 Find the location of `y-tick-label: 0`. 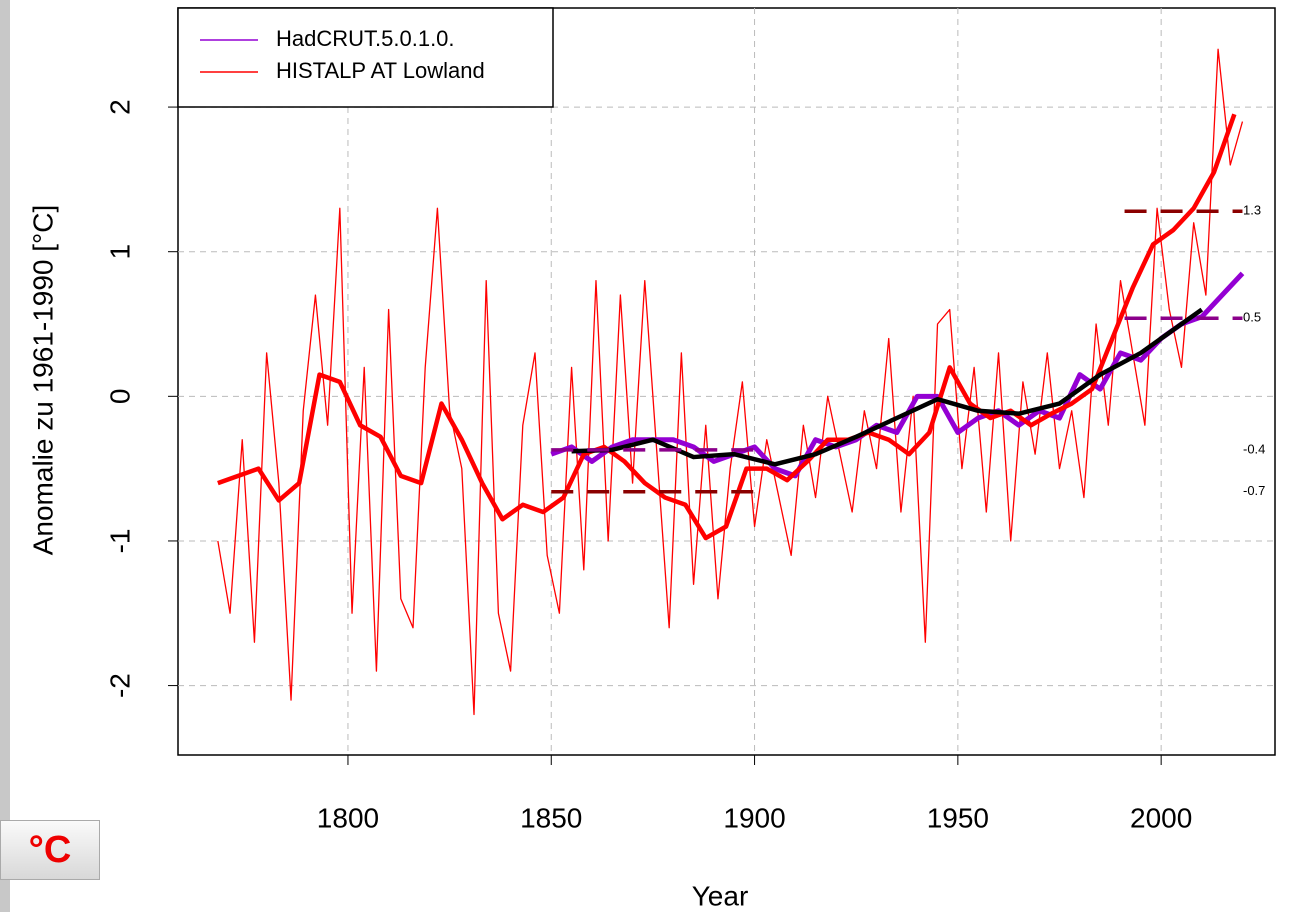

y-tick-label: 0 is located at coordinates (119, 397).